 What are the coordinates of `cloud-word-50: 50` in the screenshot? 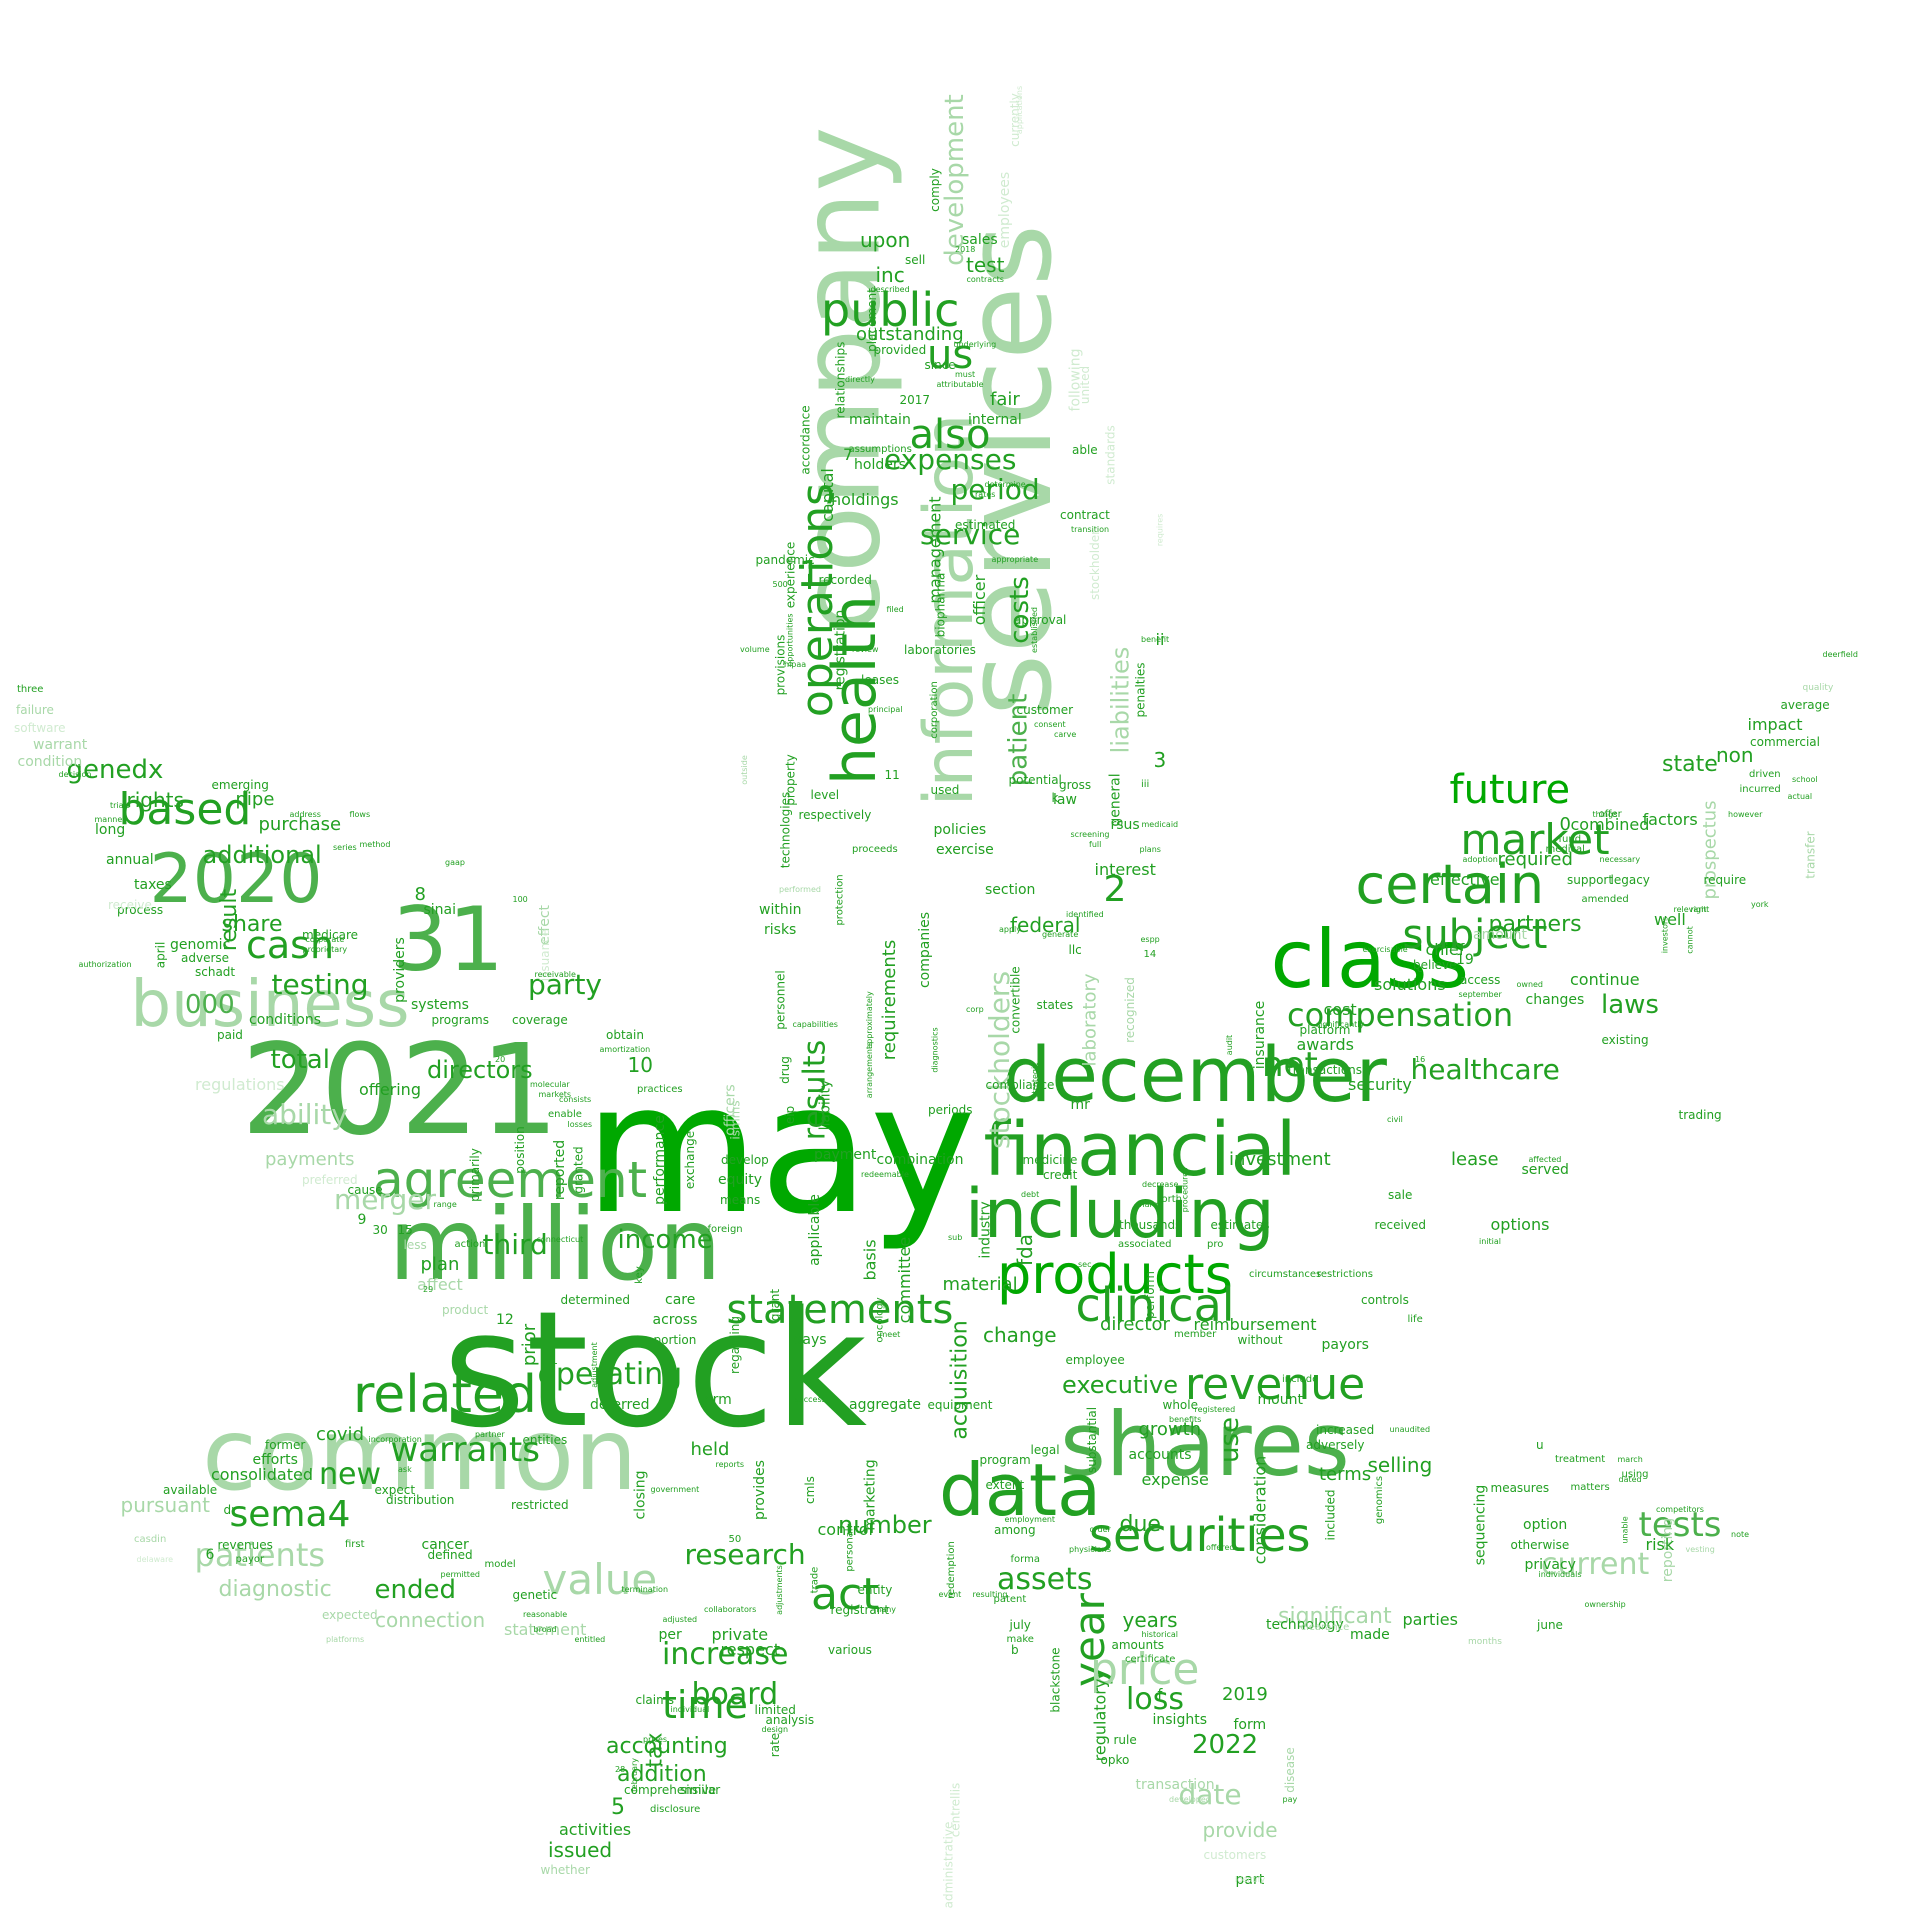 It's located at (735, 1539).